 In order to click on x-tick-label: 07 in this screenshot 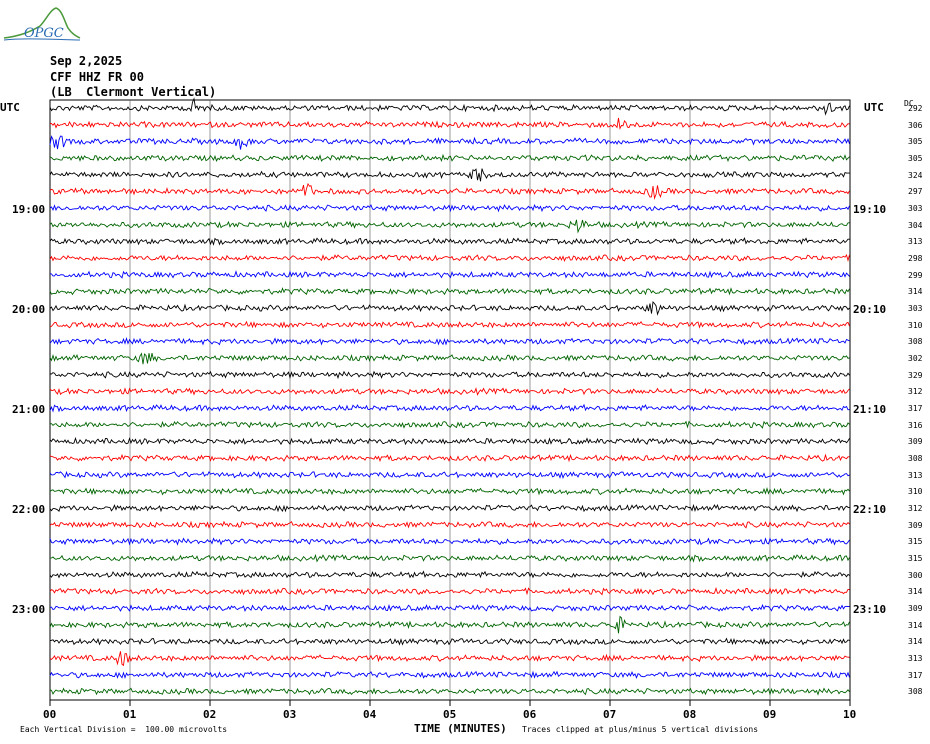, I will do `click(610, 714)`.